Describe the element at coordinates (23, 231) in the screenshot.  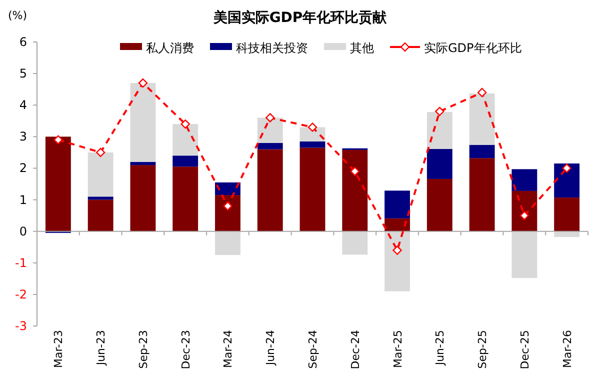
I see `y-tick-label: 0` at that location.